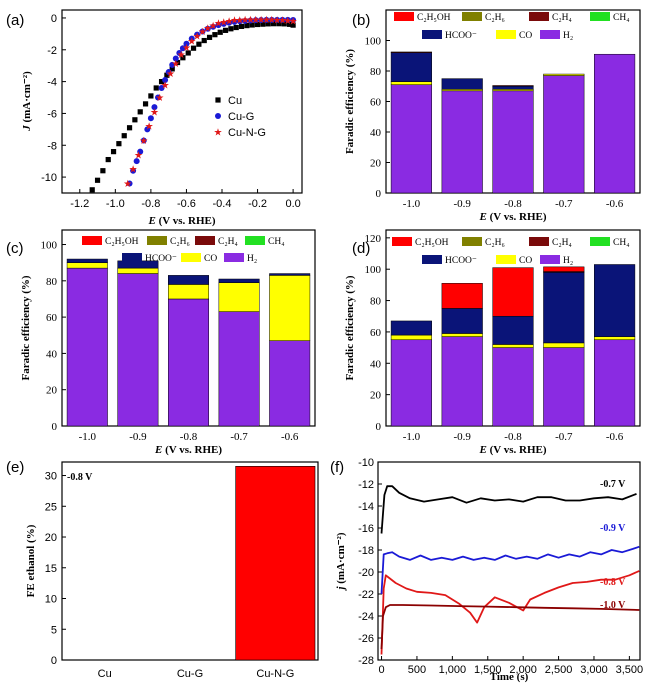 The width and height of the screenshot is (646, 686). I want to click on y-tick-label: 60, so click(376, 333).